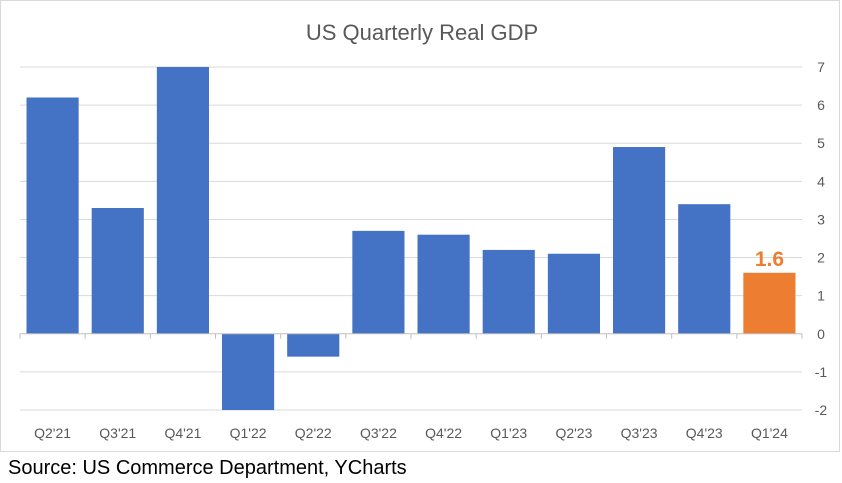  Describe the element at coordinates (821, 296) in the screenshot. I see `y-tick-label: 1` at that location.